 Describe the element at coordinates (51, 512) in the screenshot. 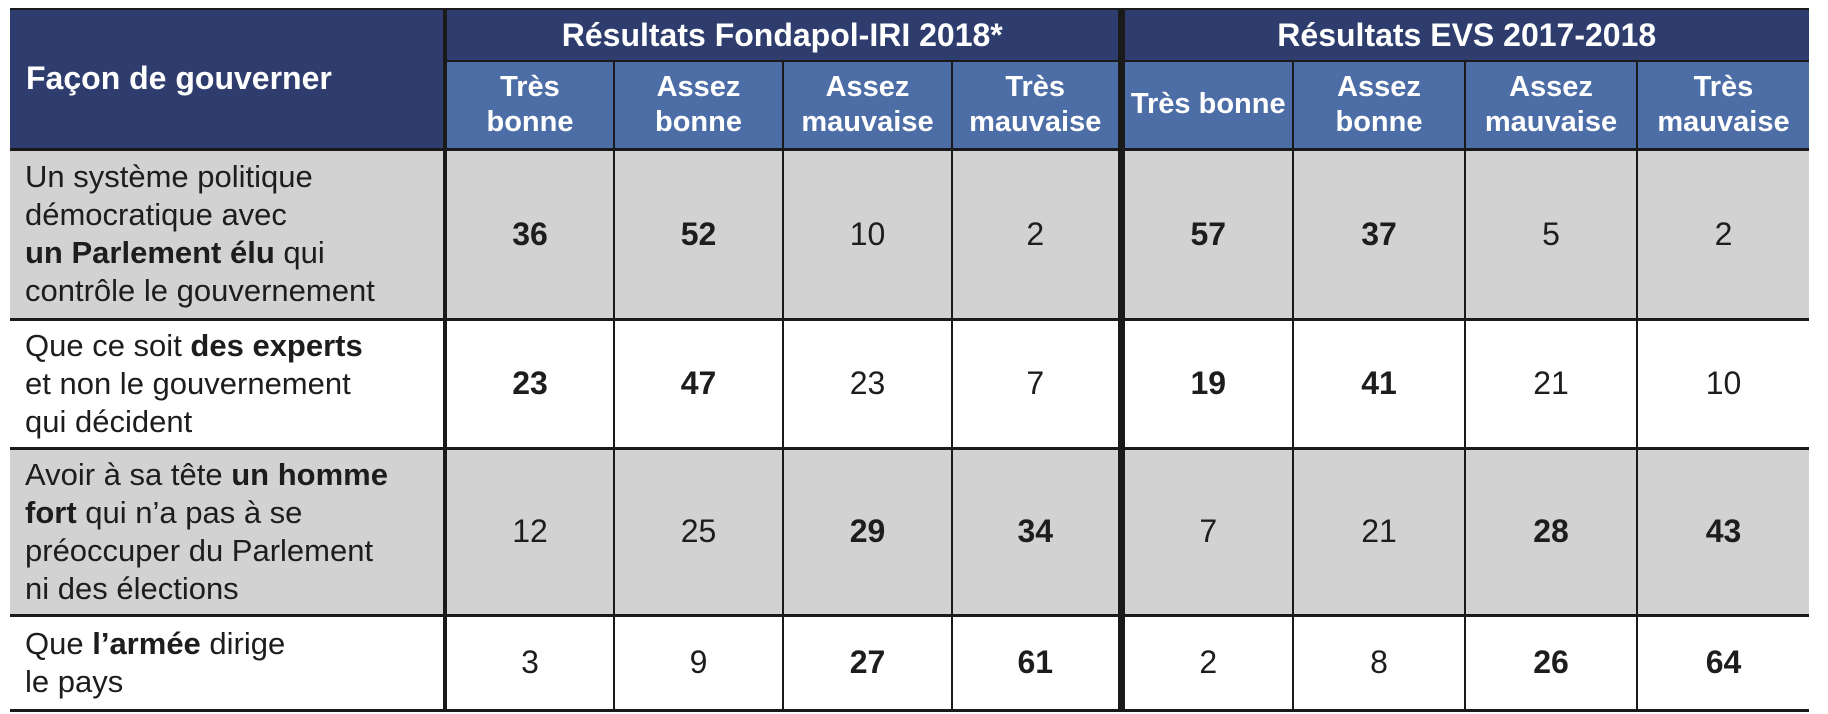

I see `row-label-bold-segment: fort` at that location.